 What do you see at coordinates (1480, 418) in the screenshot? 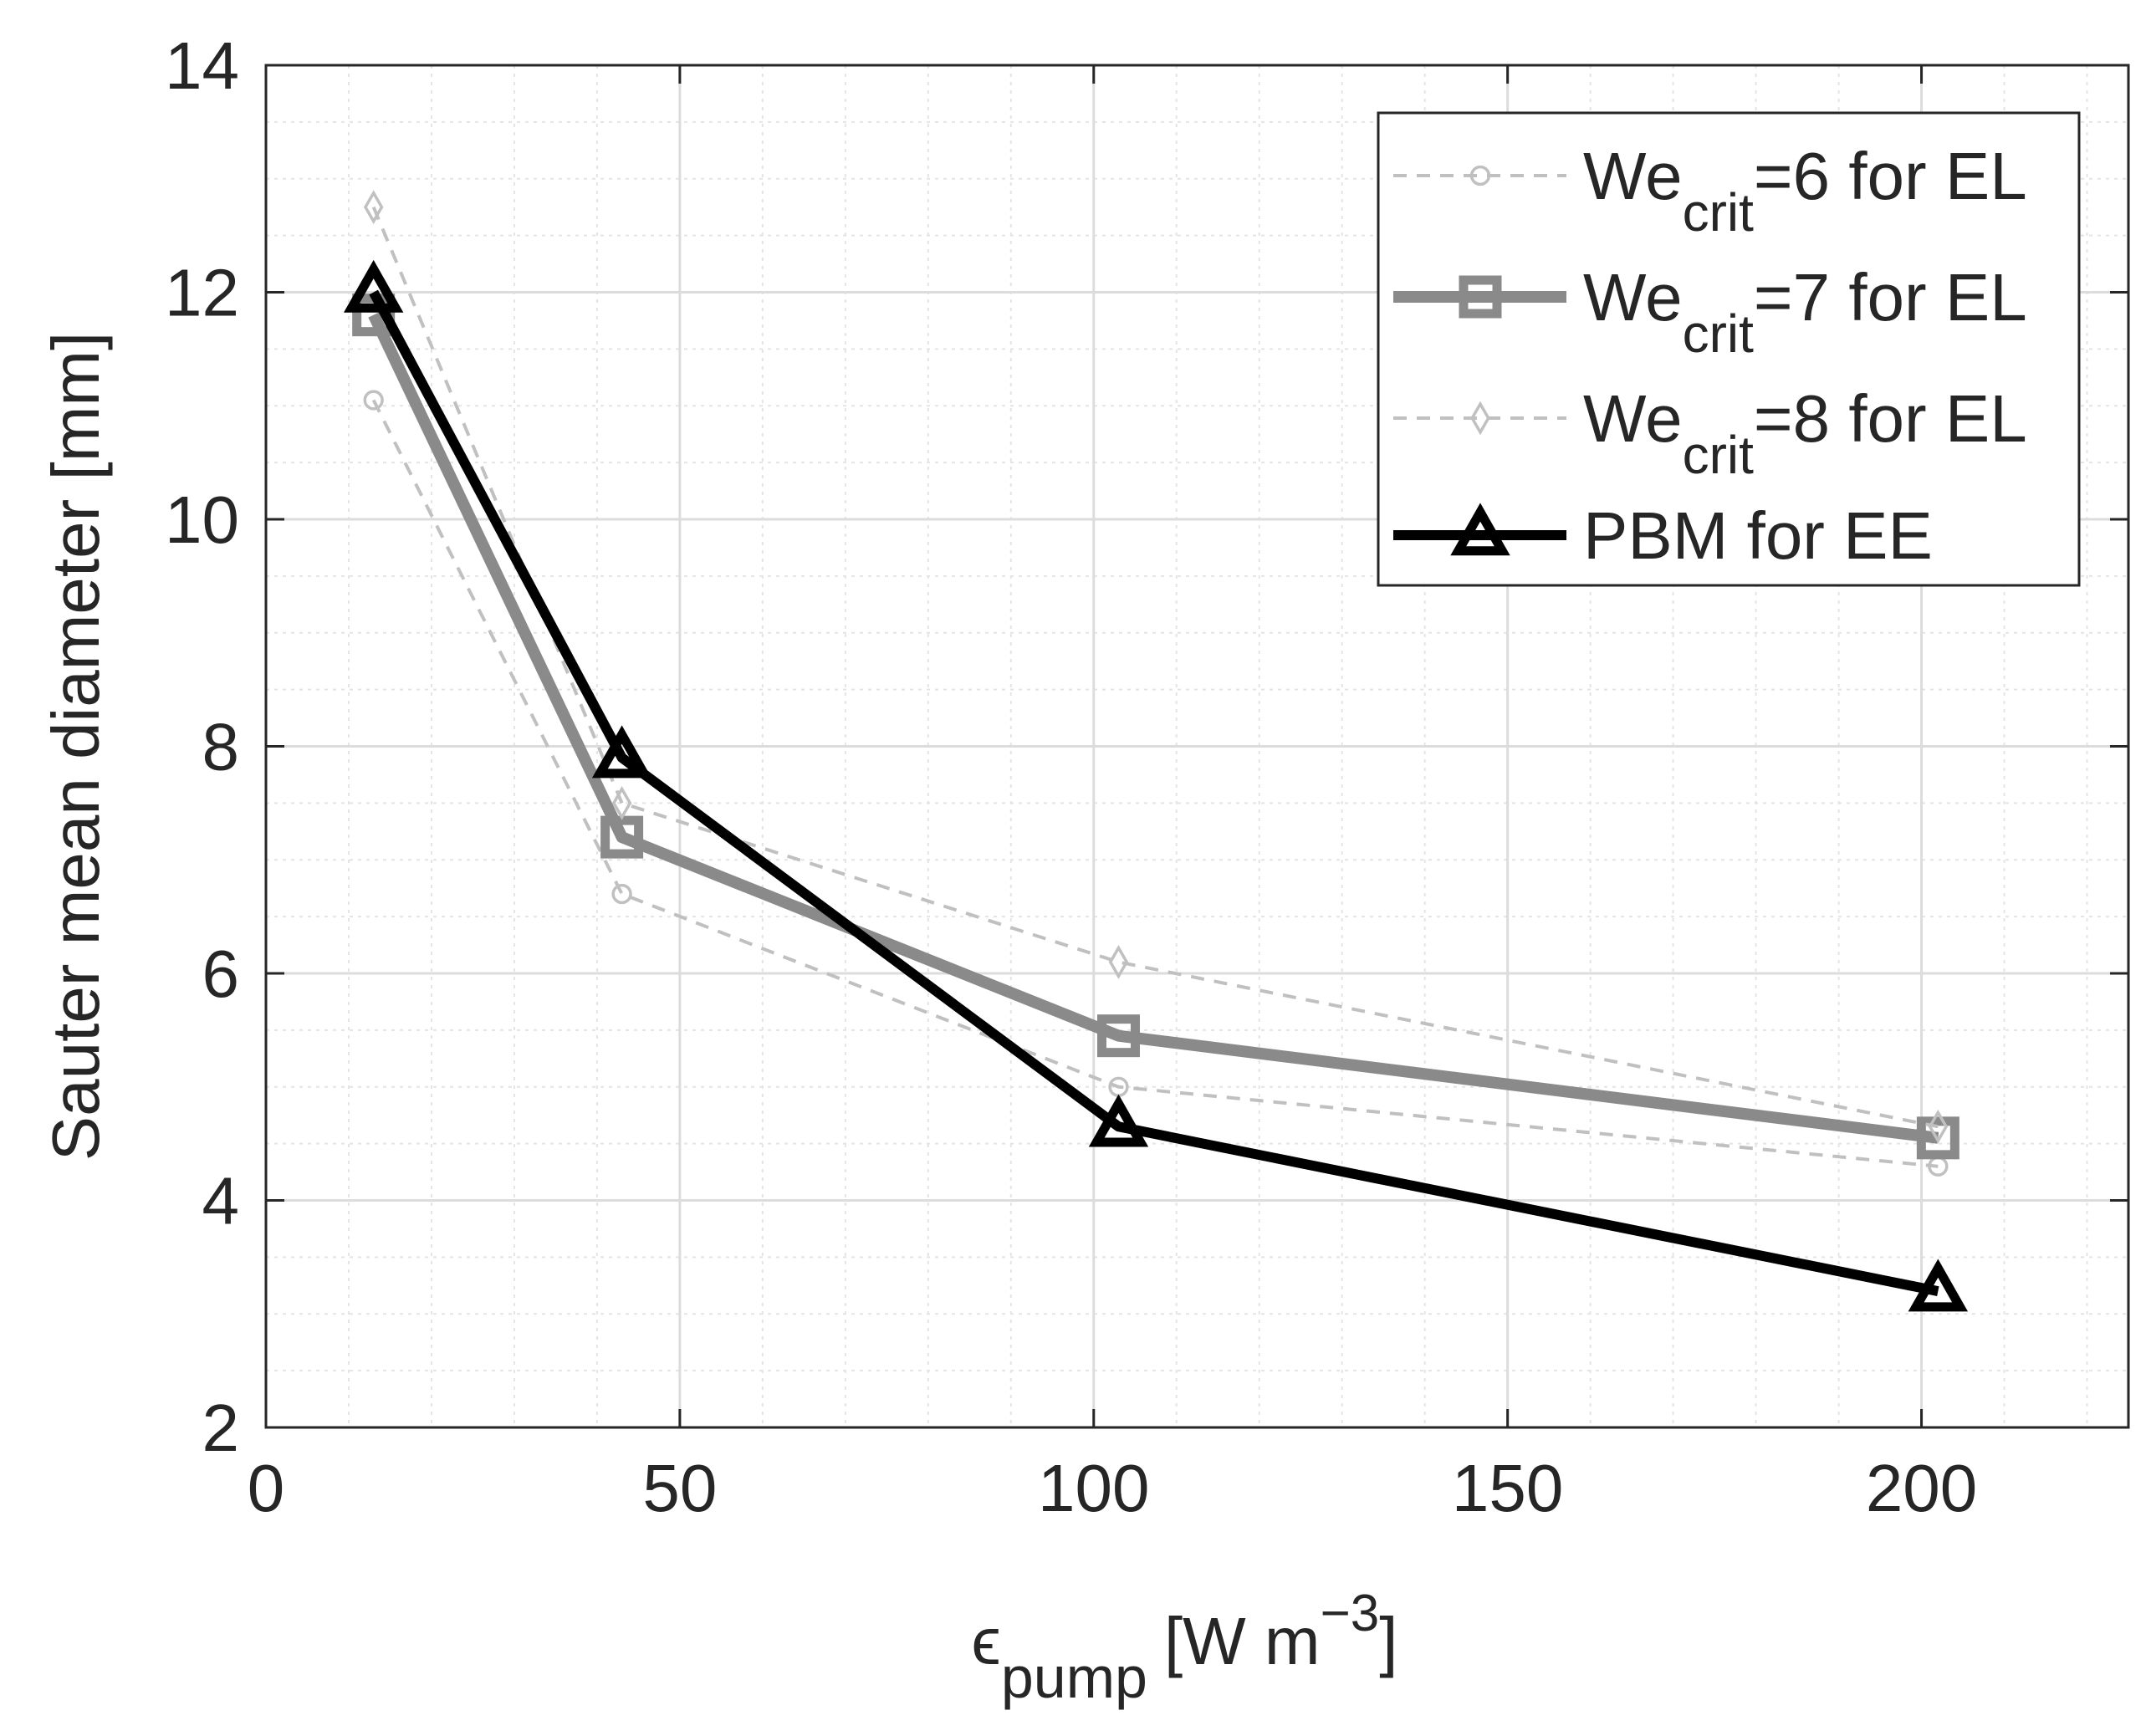
I see `legend-marker-diamond` at bounding box center [1480, 418].